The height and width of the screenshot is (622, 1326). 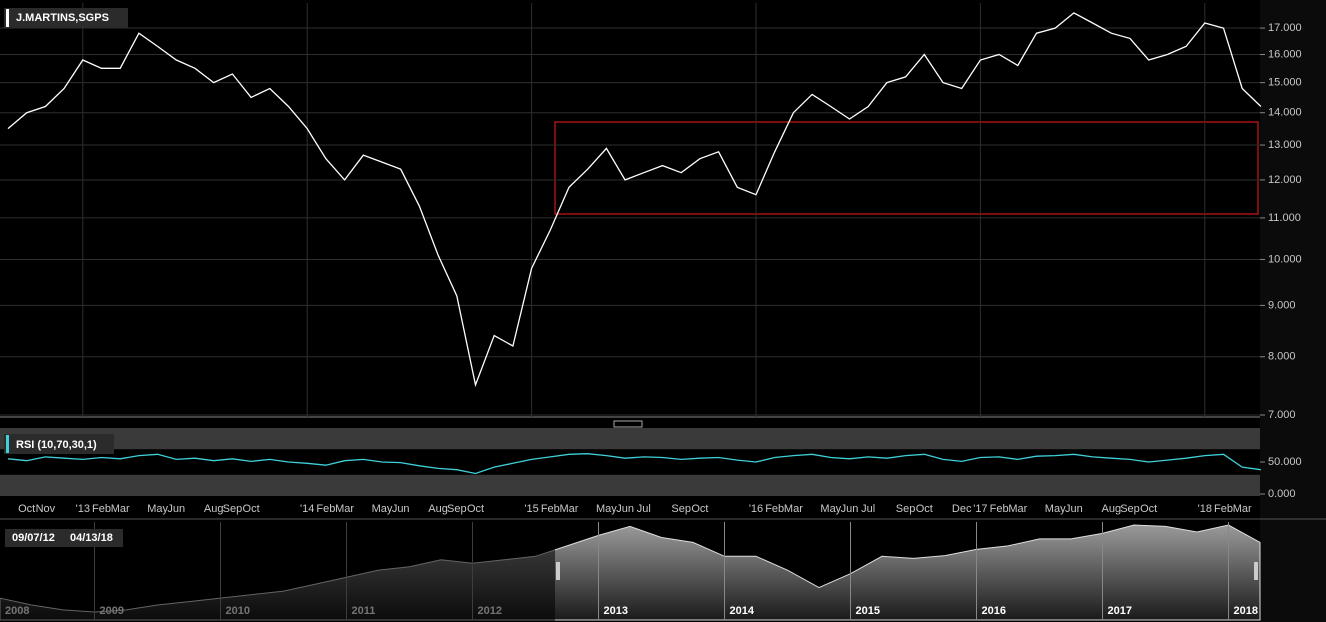 What do you see at coordinates (1284, 218) in the screenshot?
I see `y-tick-label: 11.000` at bounding box center [1284, 218].